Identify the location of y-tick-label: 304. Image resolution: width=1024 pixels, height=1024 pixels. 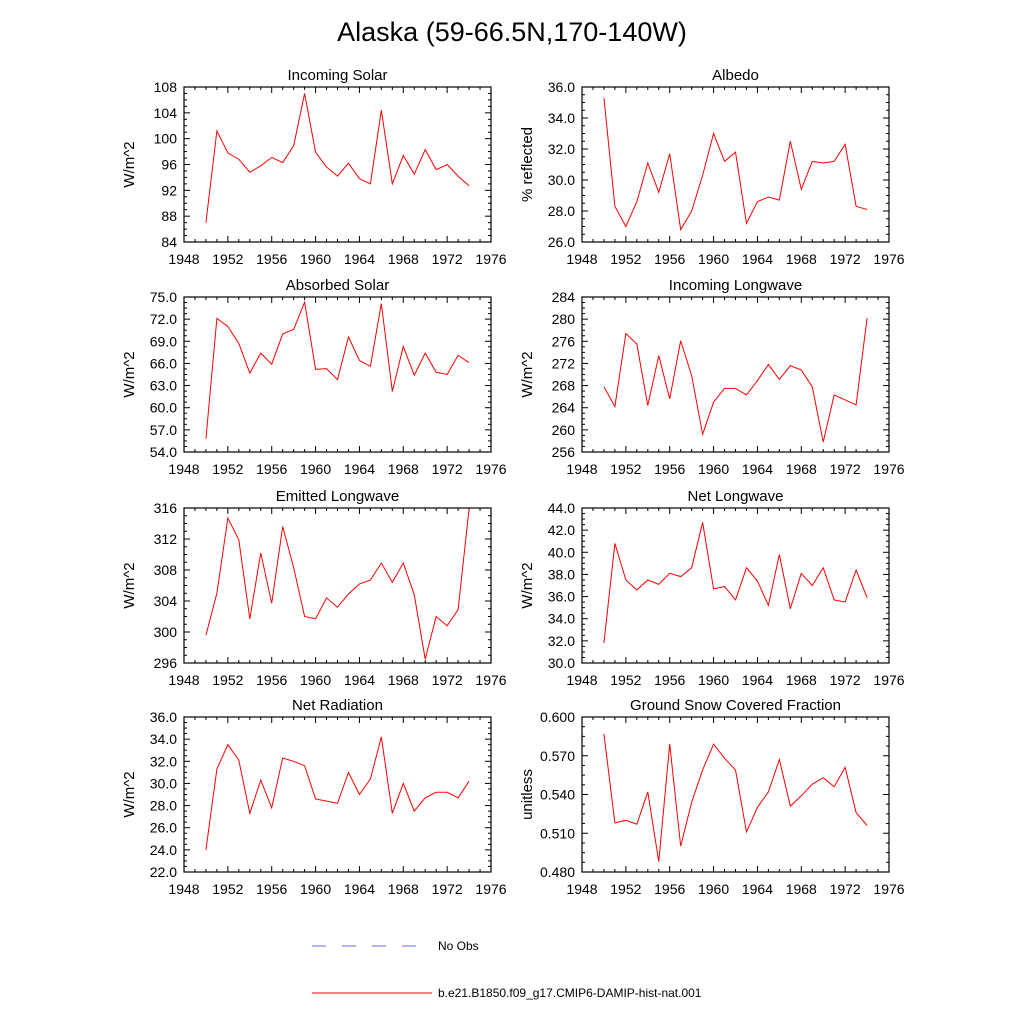
(166, 601).